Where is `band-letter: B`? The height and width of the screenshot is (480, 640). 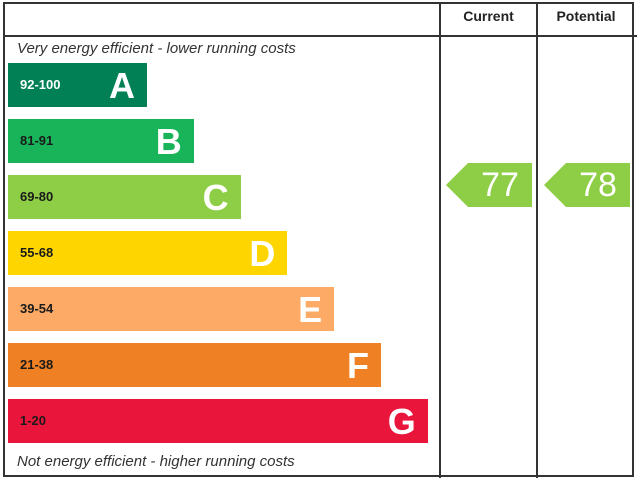 band-letter: B is located at coordinates (168, 141).